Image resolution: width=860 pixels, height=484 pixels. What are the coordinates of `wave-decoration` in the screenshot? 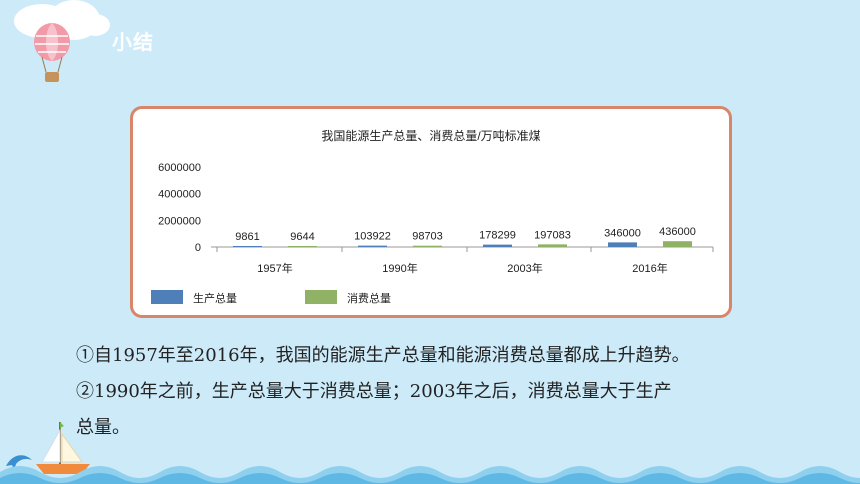 It's located at (430, 475).